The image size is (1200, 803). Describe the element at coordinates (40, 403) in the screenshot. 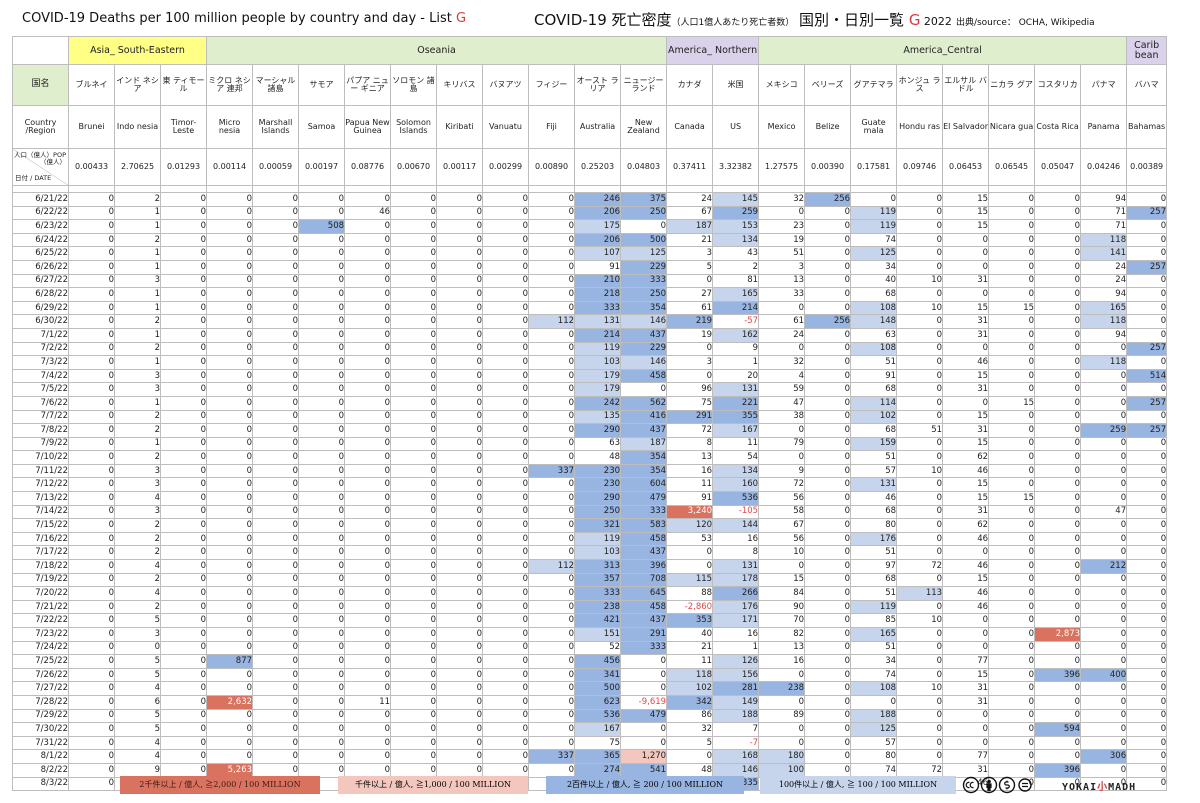

I see `date-cell: 7/6/22` at that location.